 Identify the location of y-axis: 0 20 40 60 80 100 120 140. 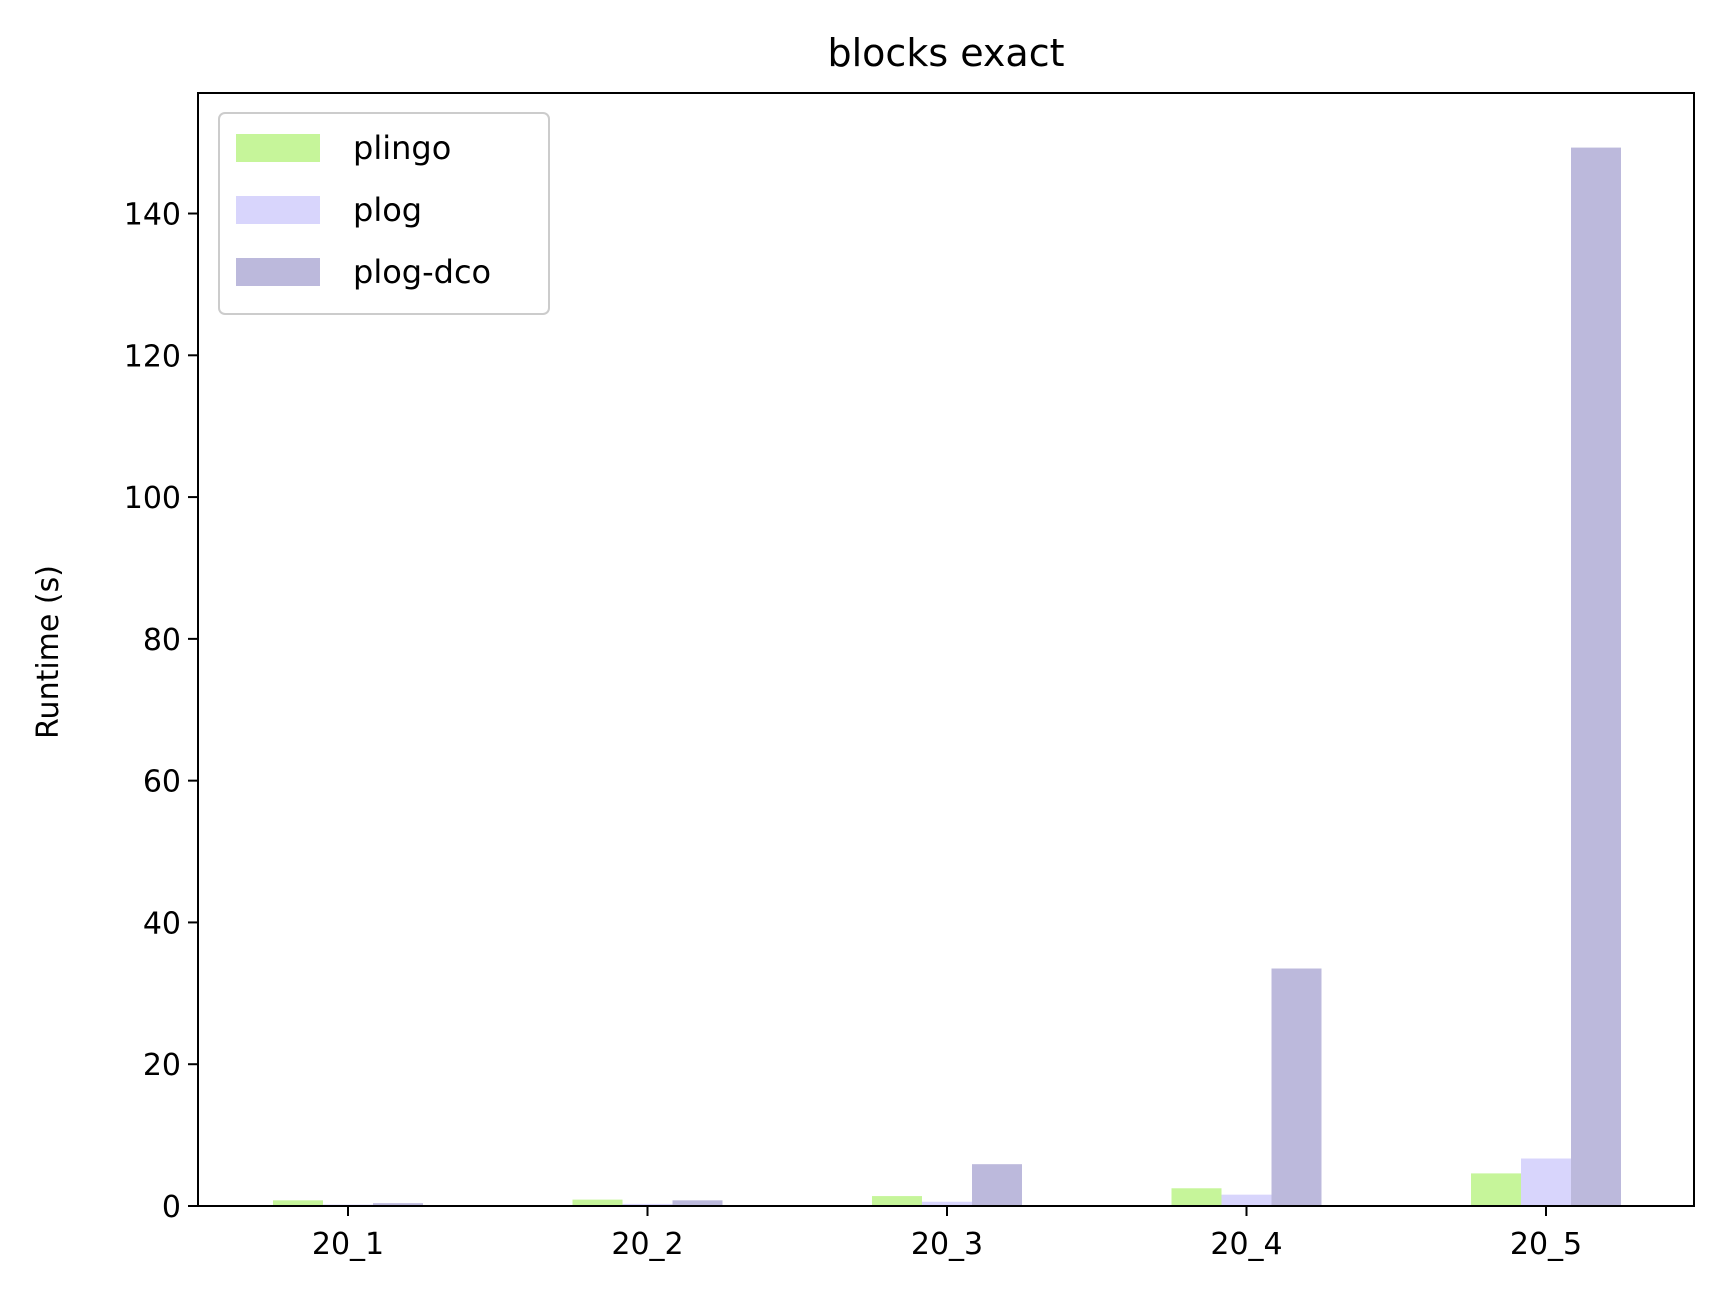
(161, 711).